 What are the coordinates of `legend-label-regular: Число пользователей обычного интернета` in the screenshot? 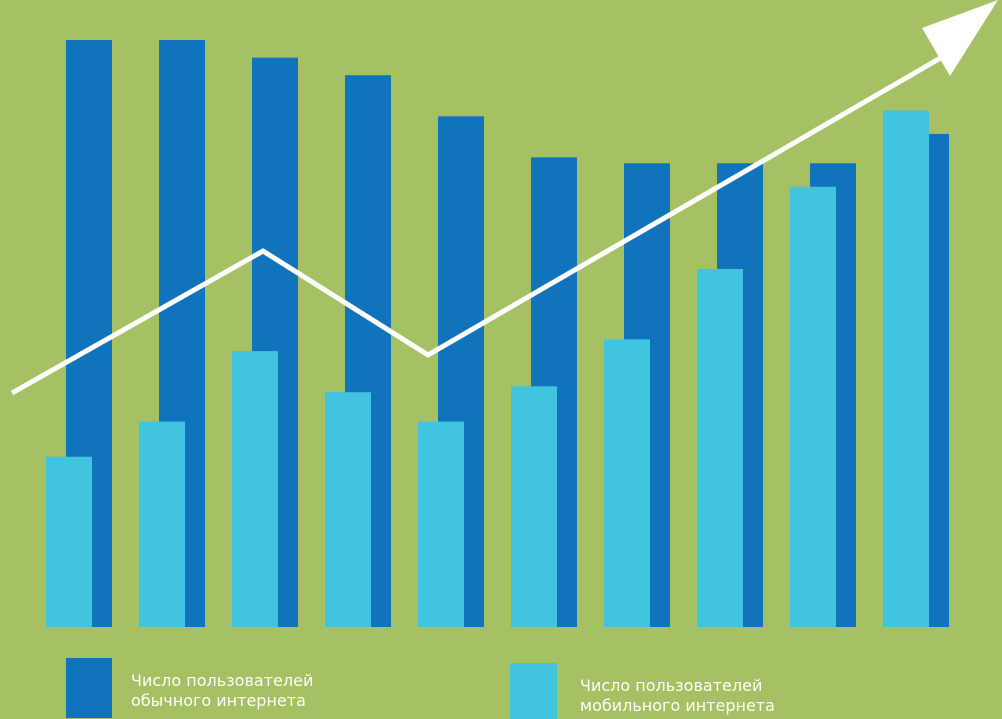 It's located at (222, 691).